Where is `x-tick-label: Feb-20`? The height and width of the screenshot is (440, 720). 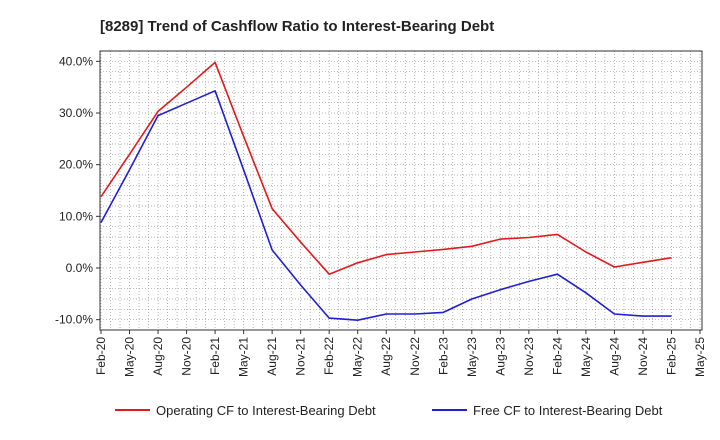
x-tick-label: Feb-20 is located at coordinates (101, 356).